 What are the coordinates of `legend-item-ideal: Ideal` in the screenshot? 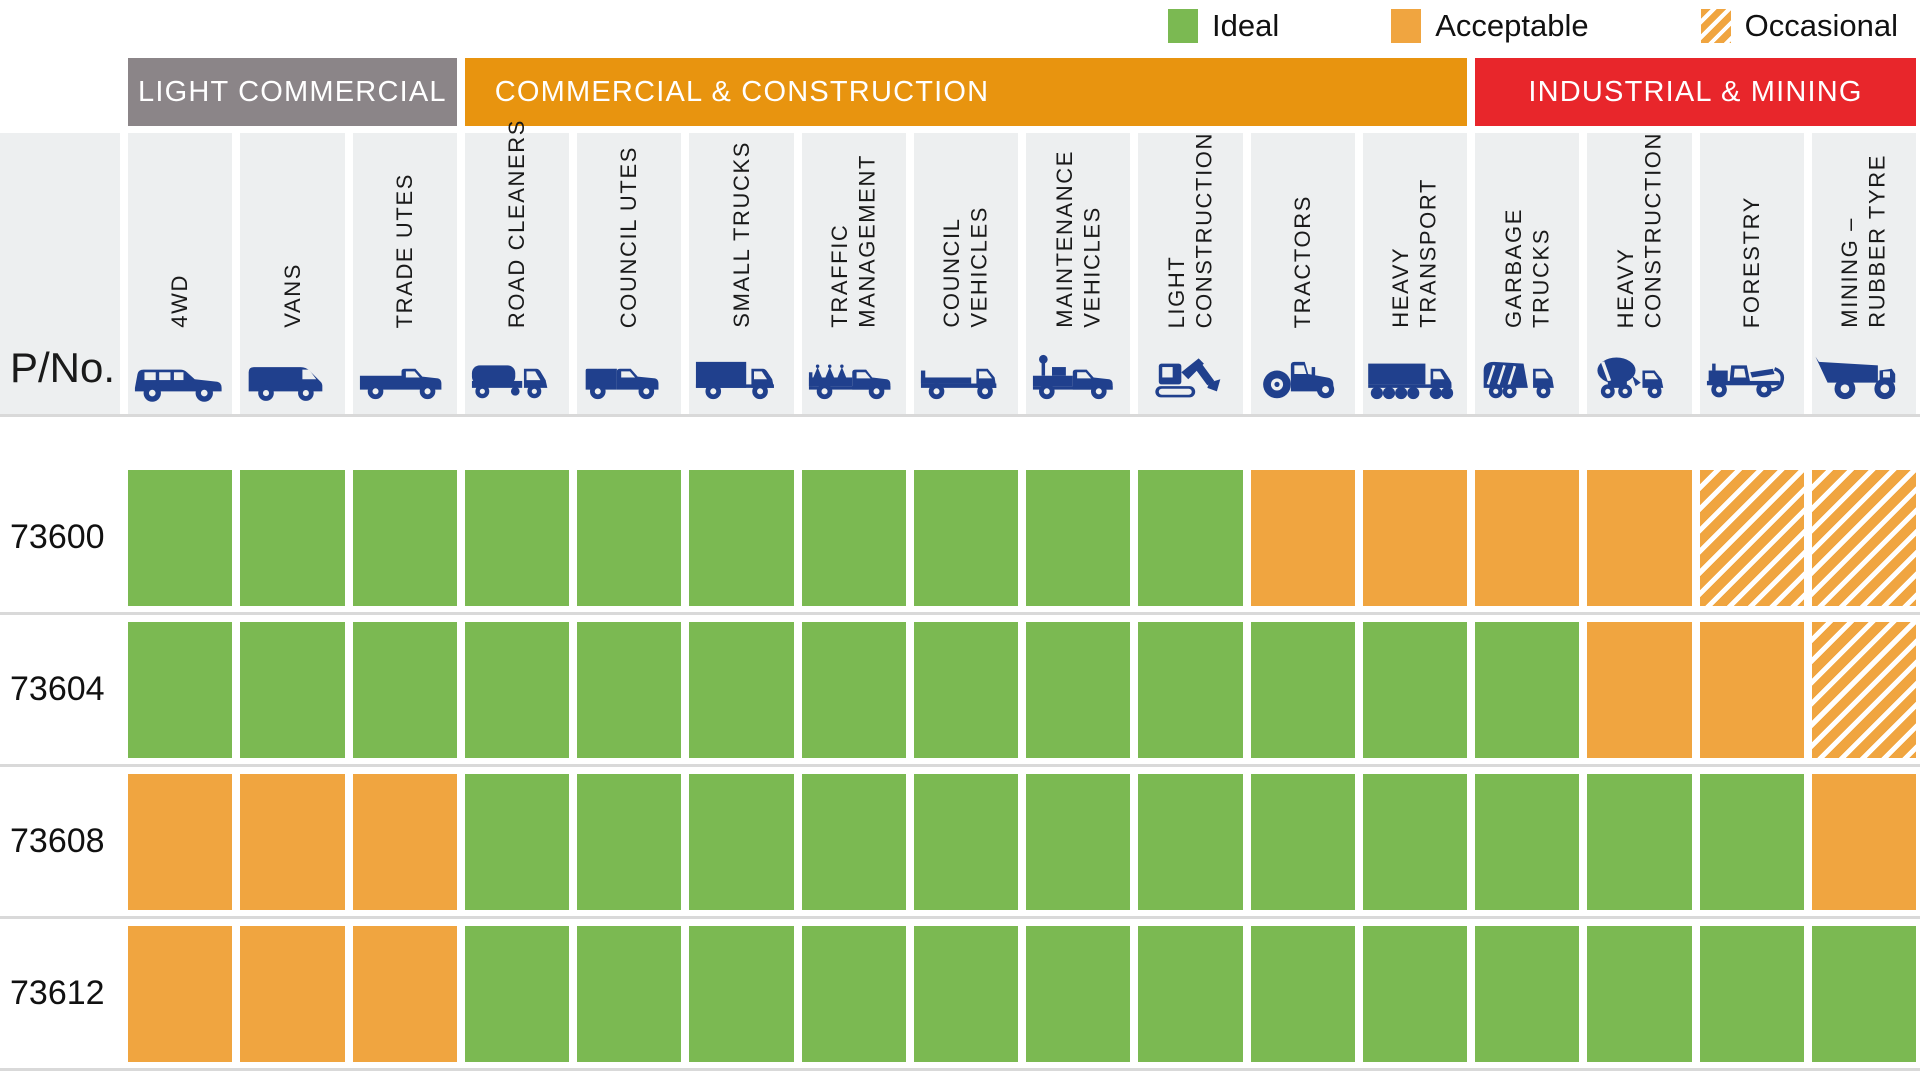 It's located at (1223, 26).